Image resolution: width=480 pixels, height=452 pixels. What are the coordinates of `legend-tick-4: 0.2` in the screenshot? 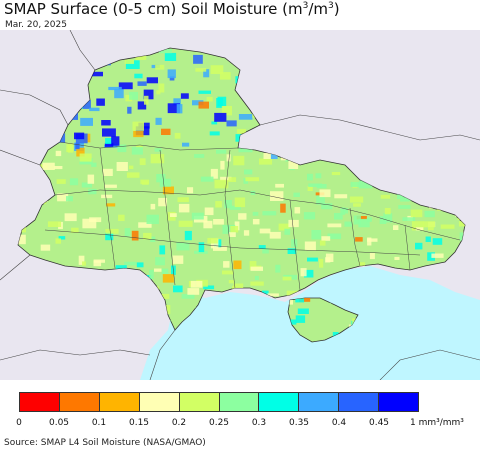 It's located at (179, 423).